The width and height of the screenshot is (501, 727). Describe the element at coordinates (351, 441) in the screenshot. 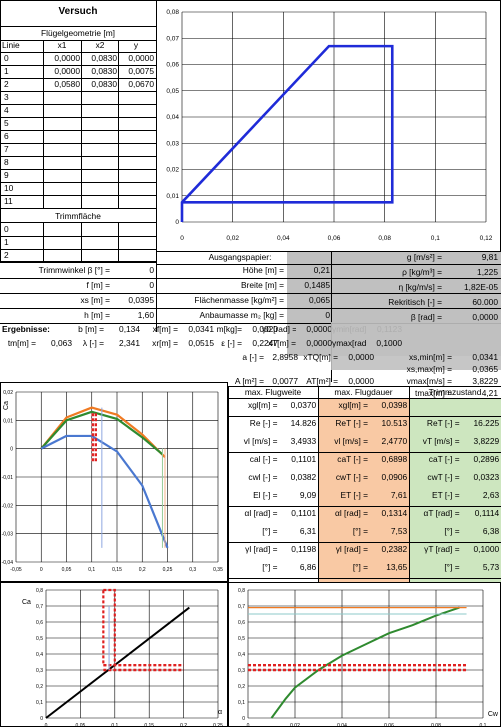

I see `summary-label: vl [m/s] =` at that location.